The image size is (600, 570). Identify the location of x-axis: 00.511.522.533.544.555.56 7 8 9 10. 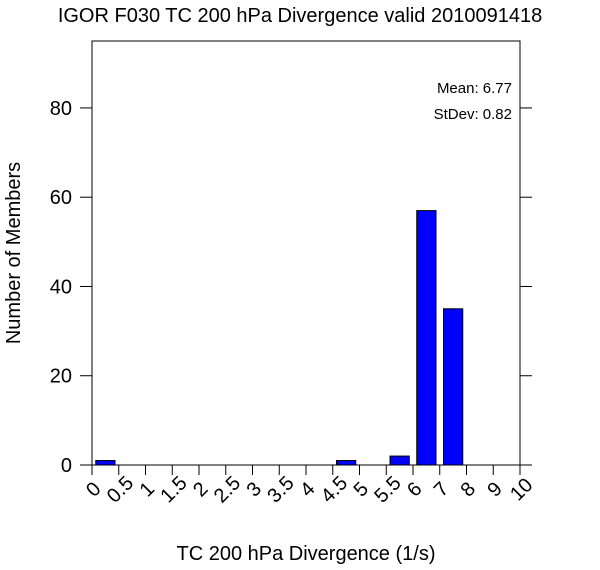
(309, 486).